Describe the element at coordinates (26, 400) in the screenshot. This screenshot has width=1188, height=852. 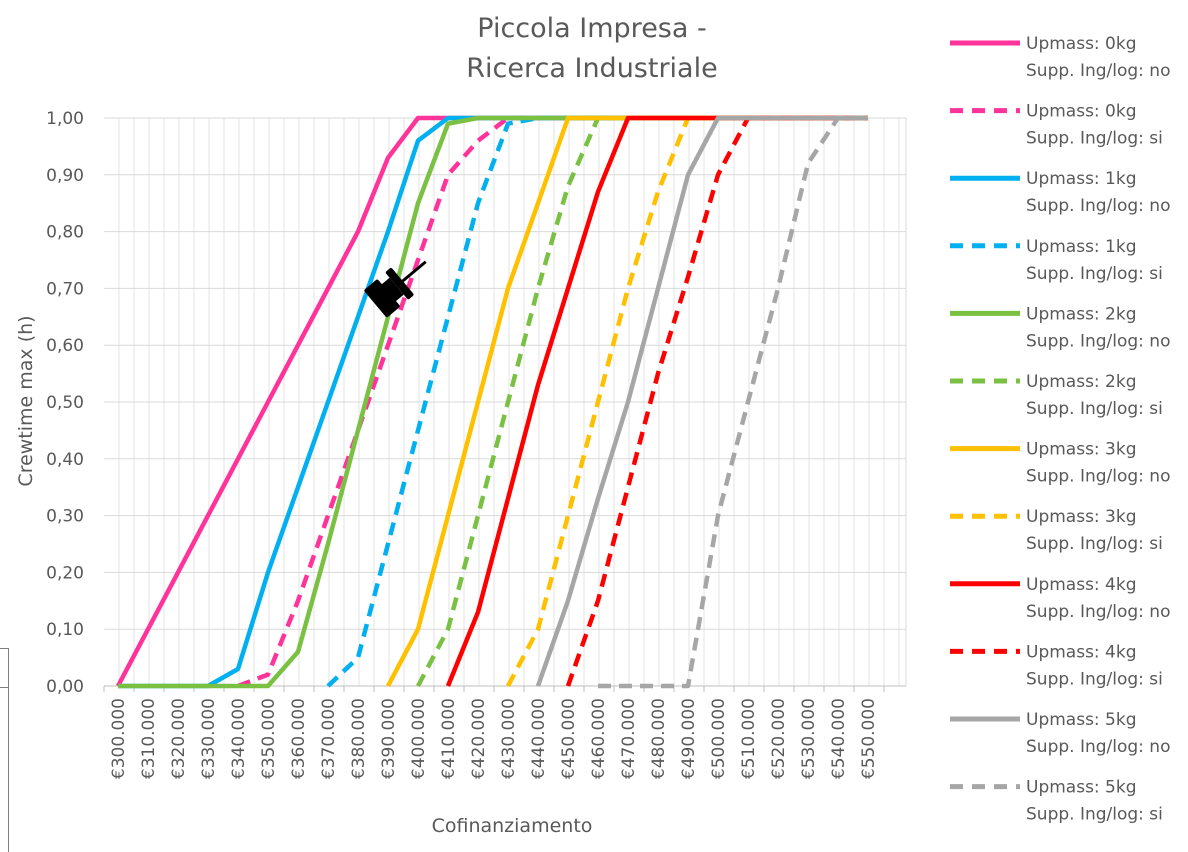
I see `y-axis-label: Crewtime max (h)` at that location.